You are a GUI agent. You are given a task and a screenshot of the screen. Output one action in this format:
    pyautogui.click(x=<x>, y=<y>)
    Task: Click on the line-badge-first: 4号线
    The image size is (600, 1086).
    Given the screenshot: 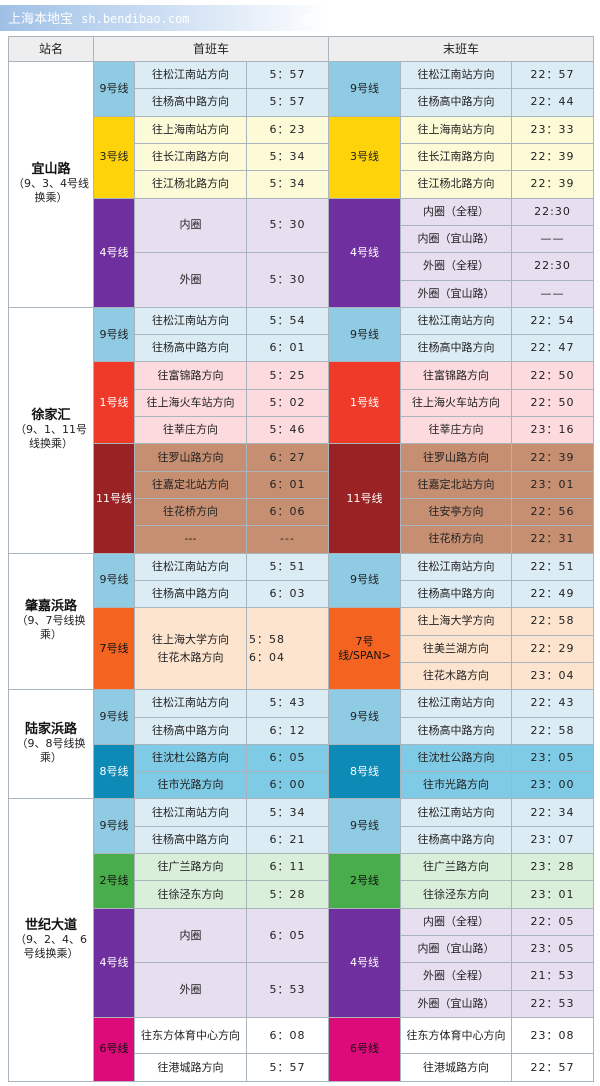 What is the action you would take?
    pyautogui.click(x=114, y=962)
    